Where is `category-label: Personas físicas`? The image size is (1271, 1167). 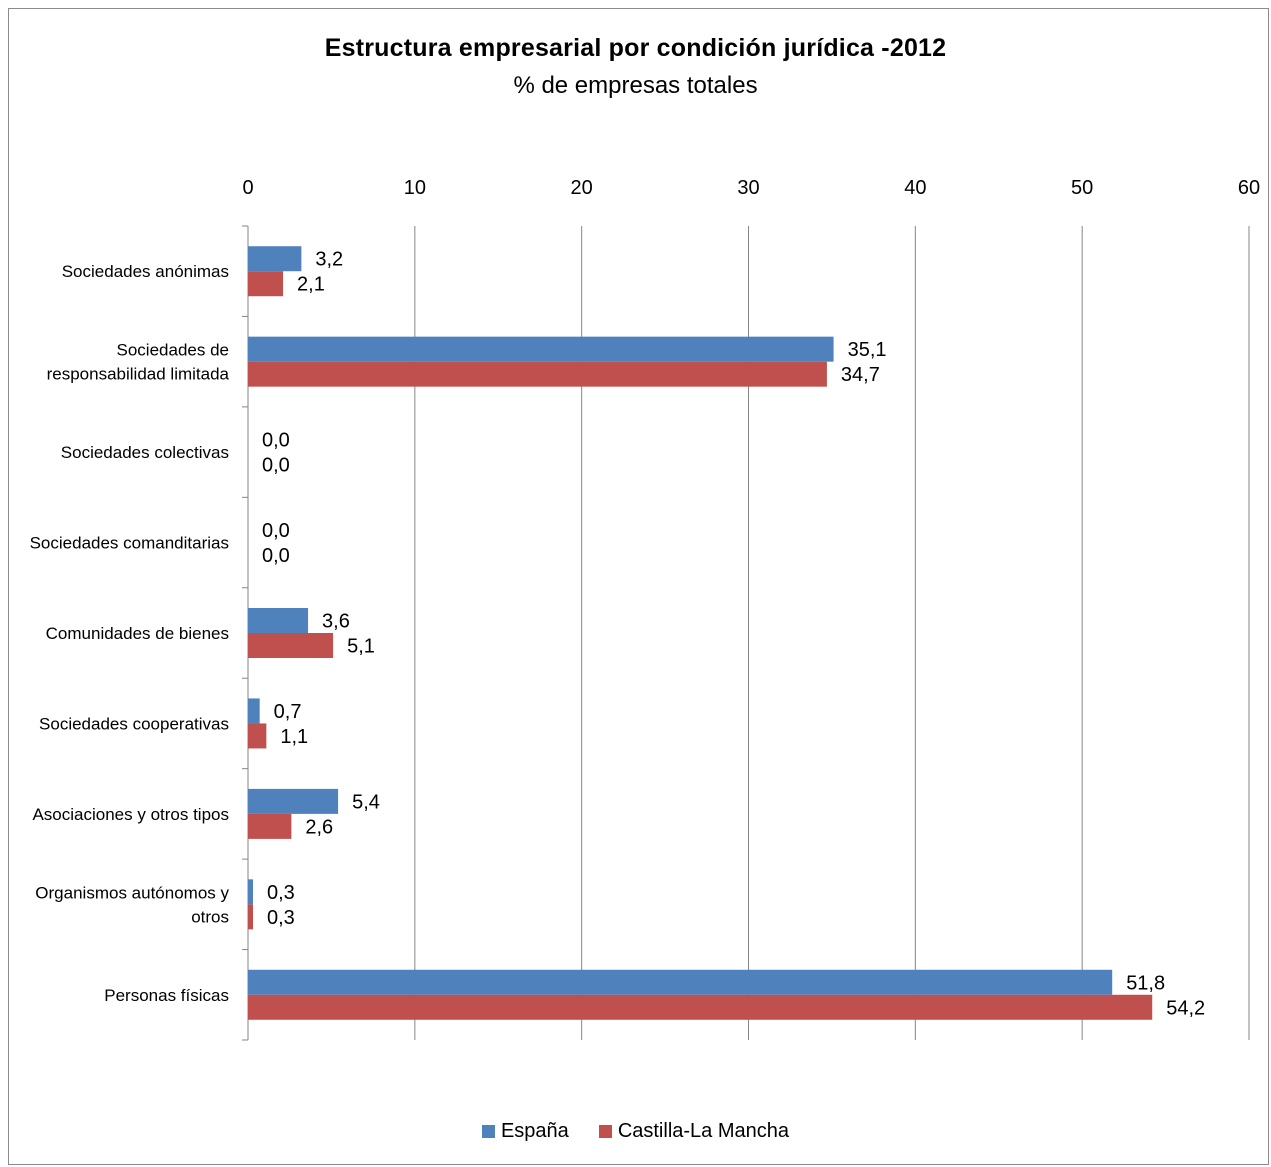
category-label: Personas físicas is located at coordinates (166, 995).